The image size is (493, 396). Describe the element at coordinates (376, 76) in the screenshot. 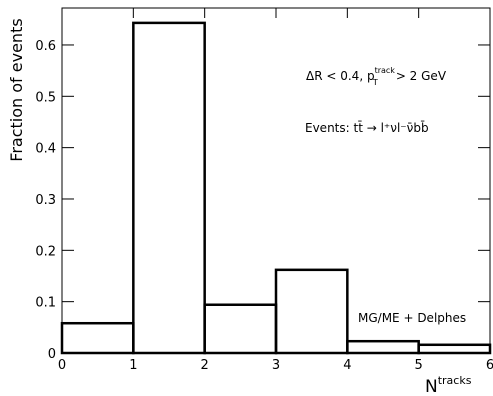

I see `annotation: ΔR < 0.4, ptrack T > 2 GeV` at that location.